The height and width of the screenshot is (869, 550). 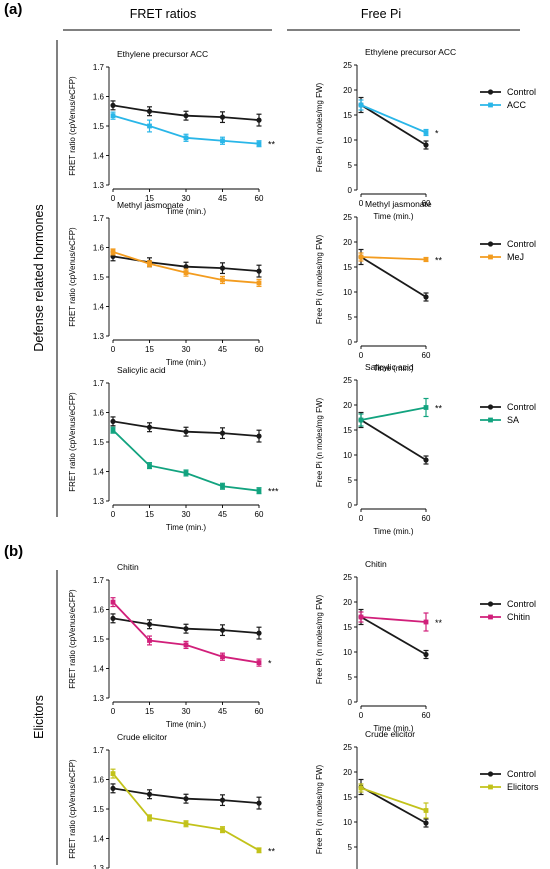 I want to click on legend: Control ACC, so click(x=508, y=98).